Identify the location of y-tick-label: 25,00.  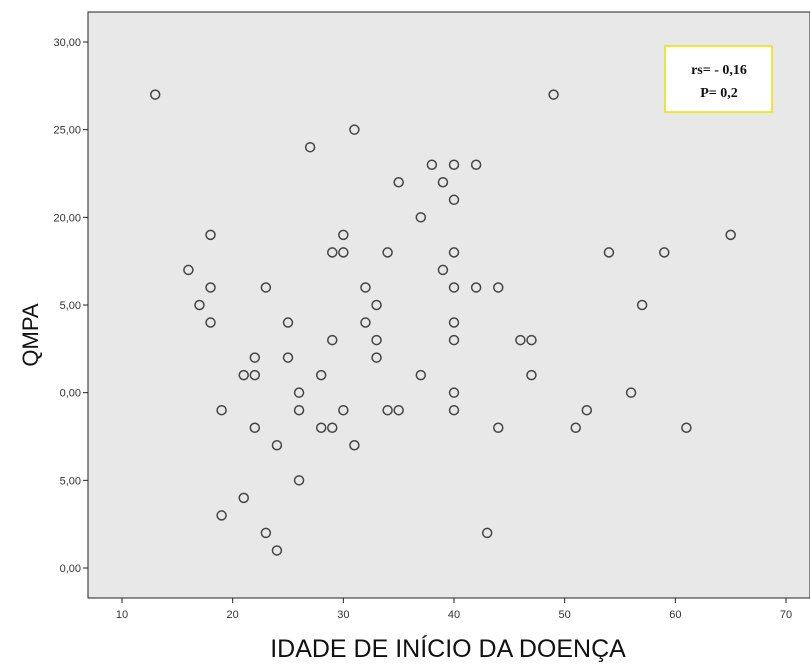
(67, 131).